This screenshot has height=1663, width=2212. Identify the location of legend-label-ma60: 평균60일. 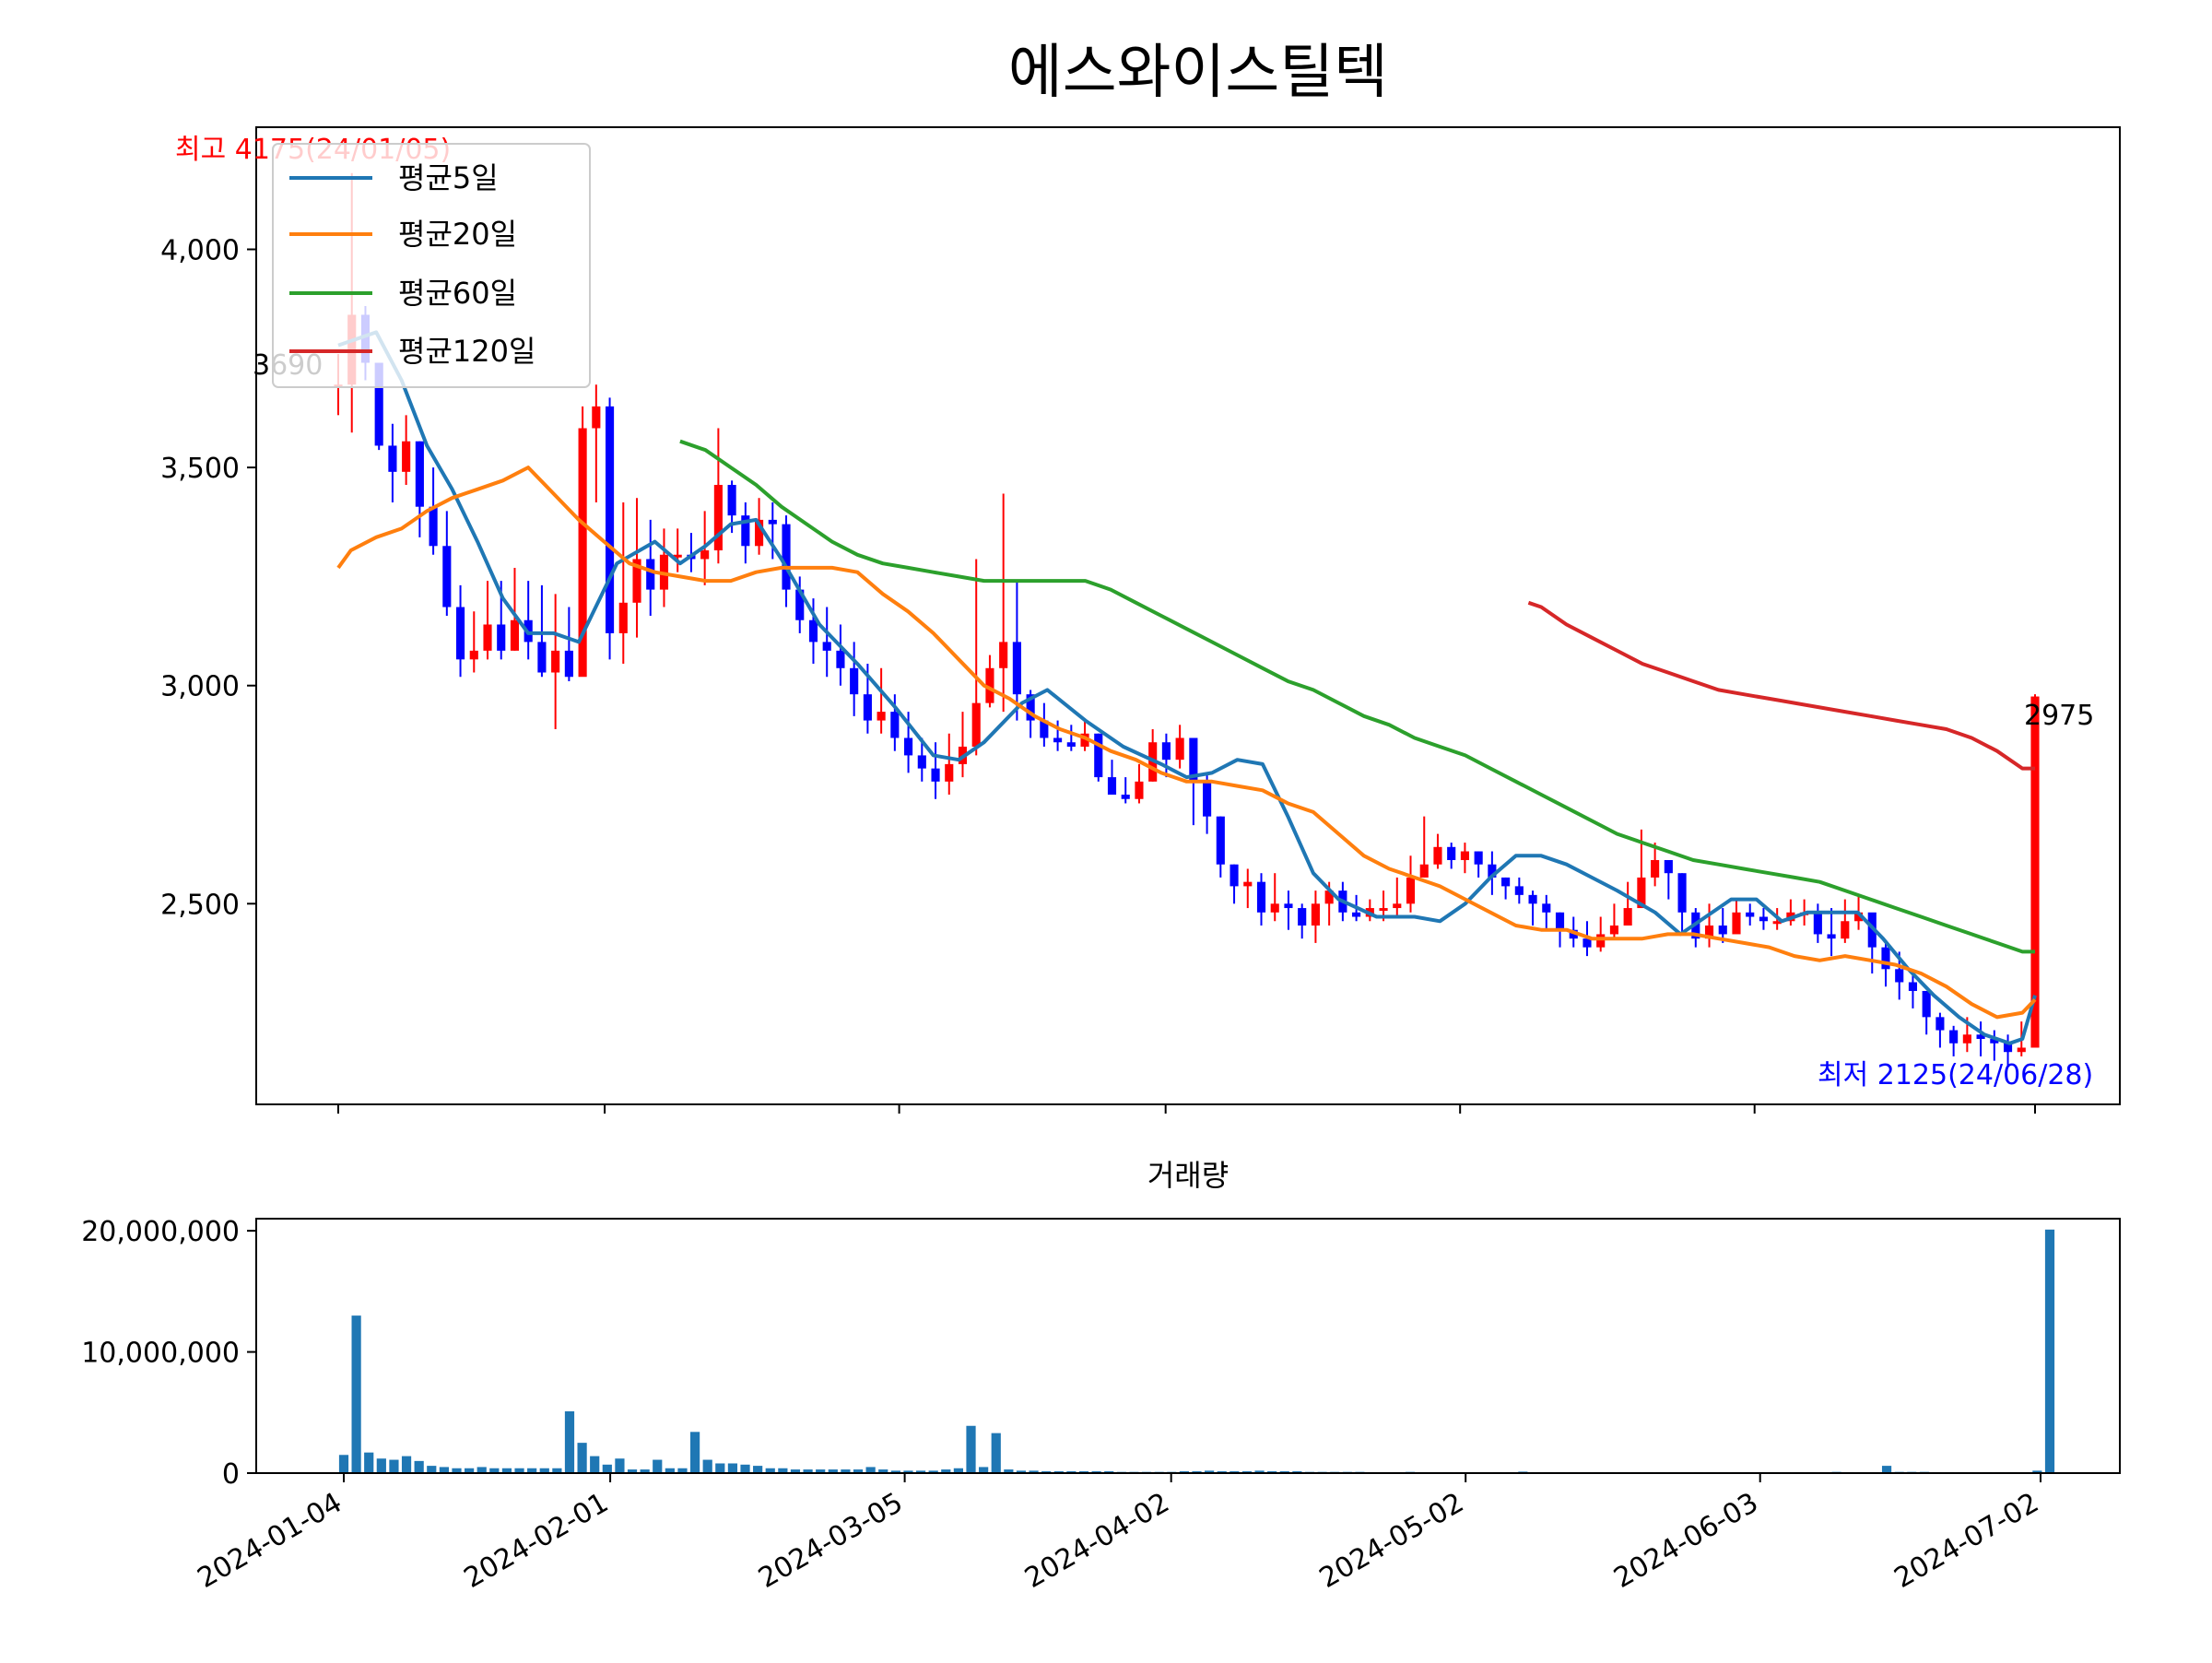
(457, 293).